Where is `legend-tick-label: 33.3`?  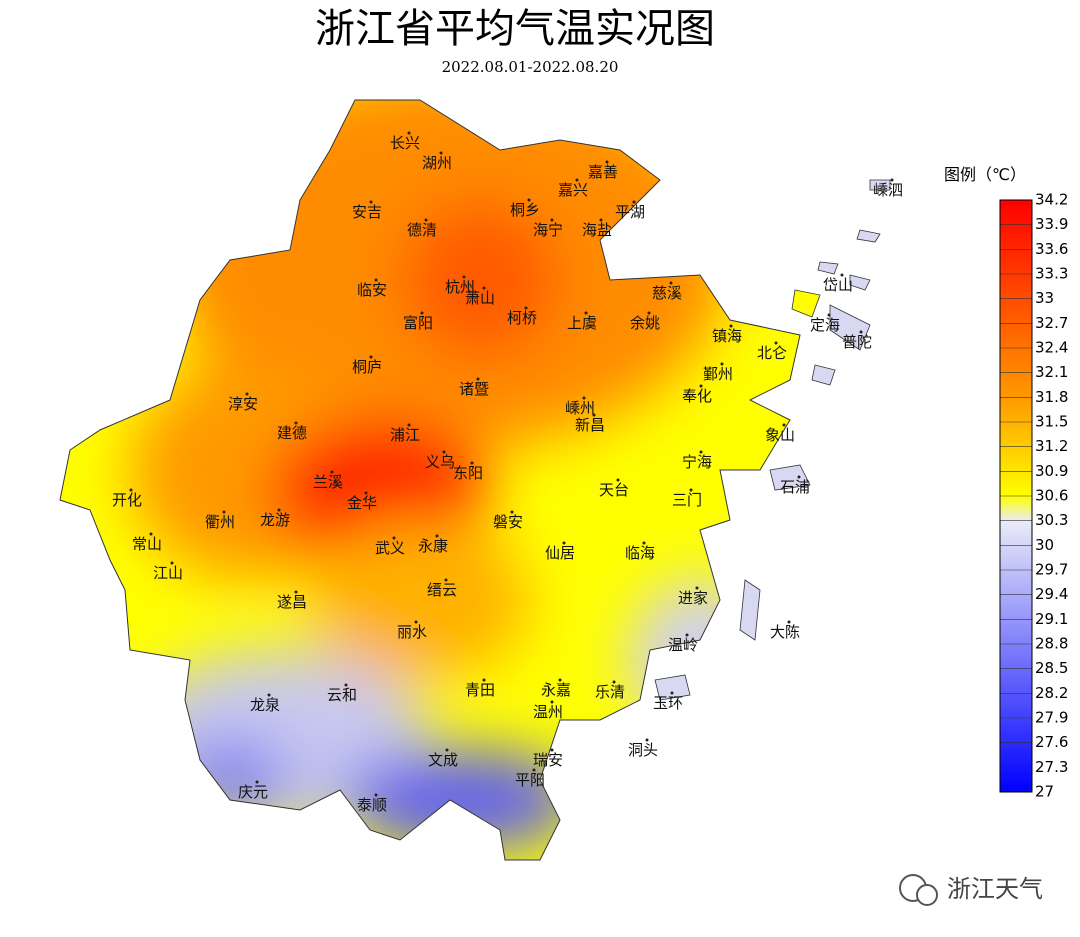 legend-tick-label: 33.3 is located at coordinates (1051, 274).